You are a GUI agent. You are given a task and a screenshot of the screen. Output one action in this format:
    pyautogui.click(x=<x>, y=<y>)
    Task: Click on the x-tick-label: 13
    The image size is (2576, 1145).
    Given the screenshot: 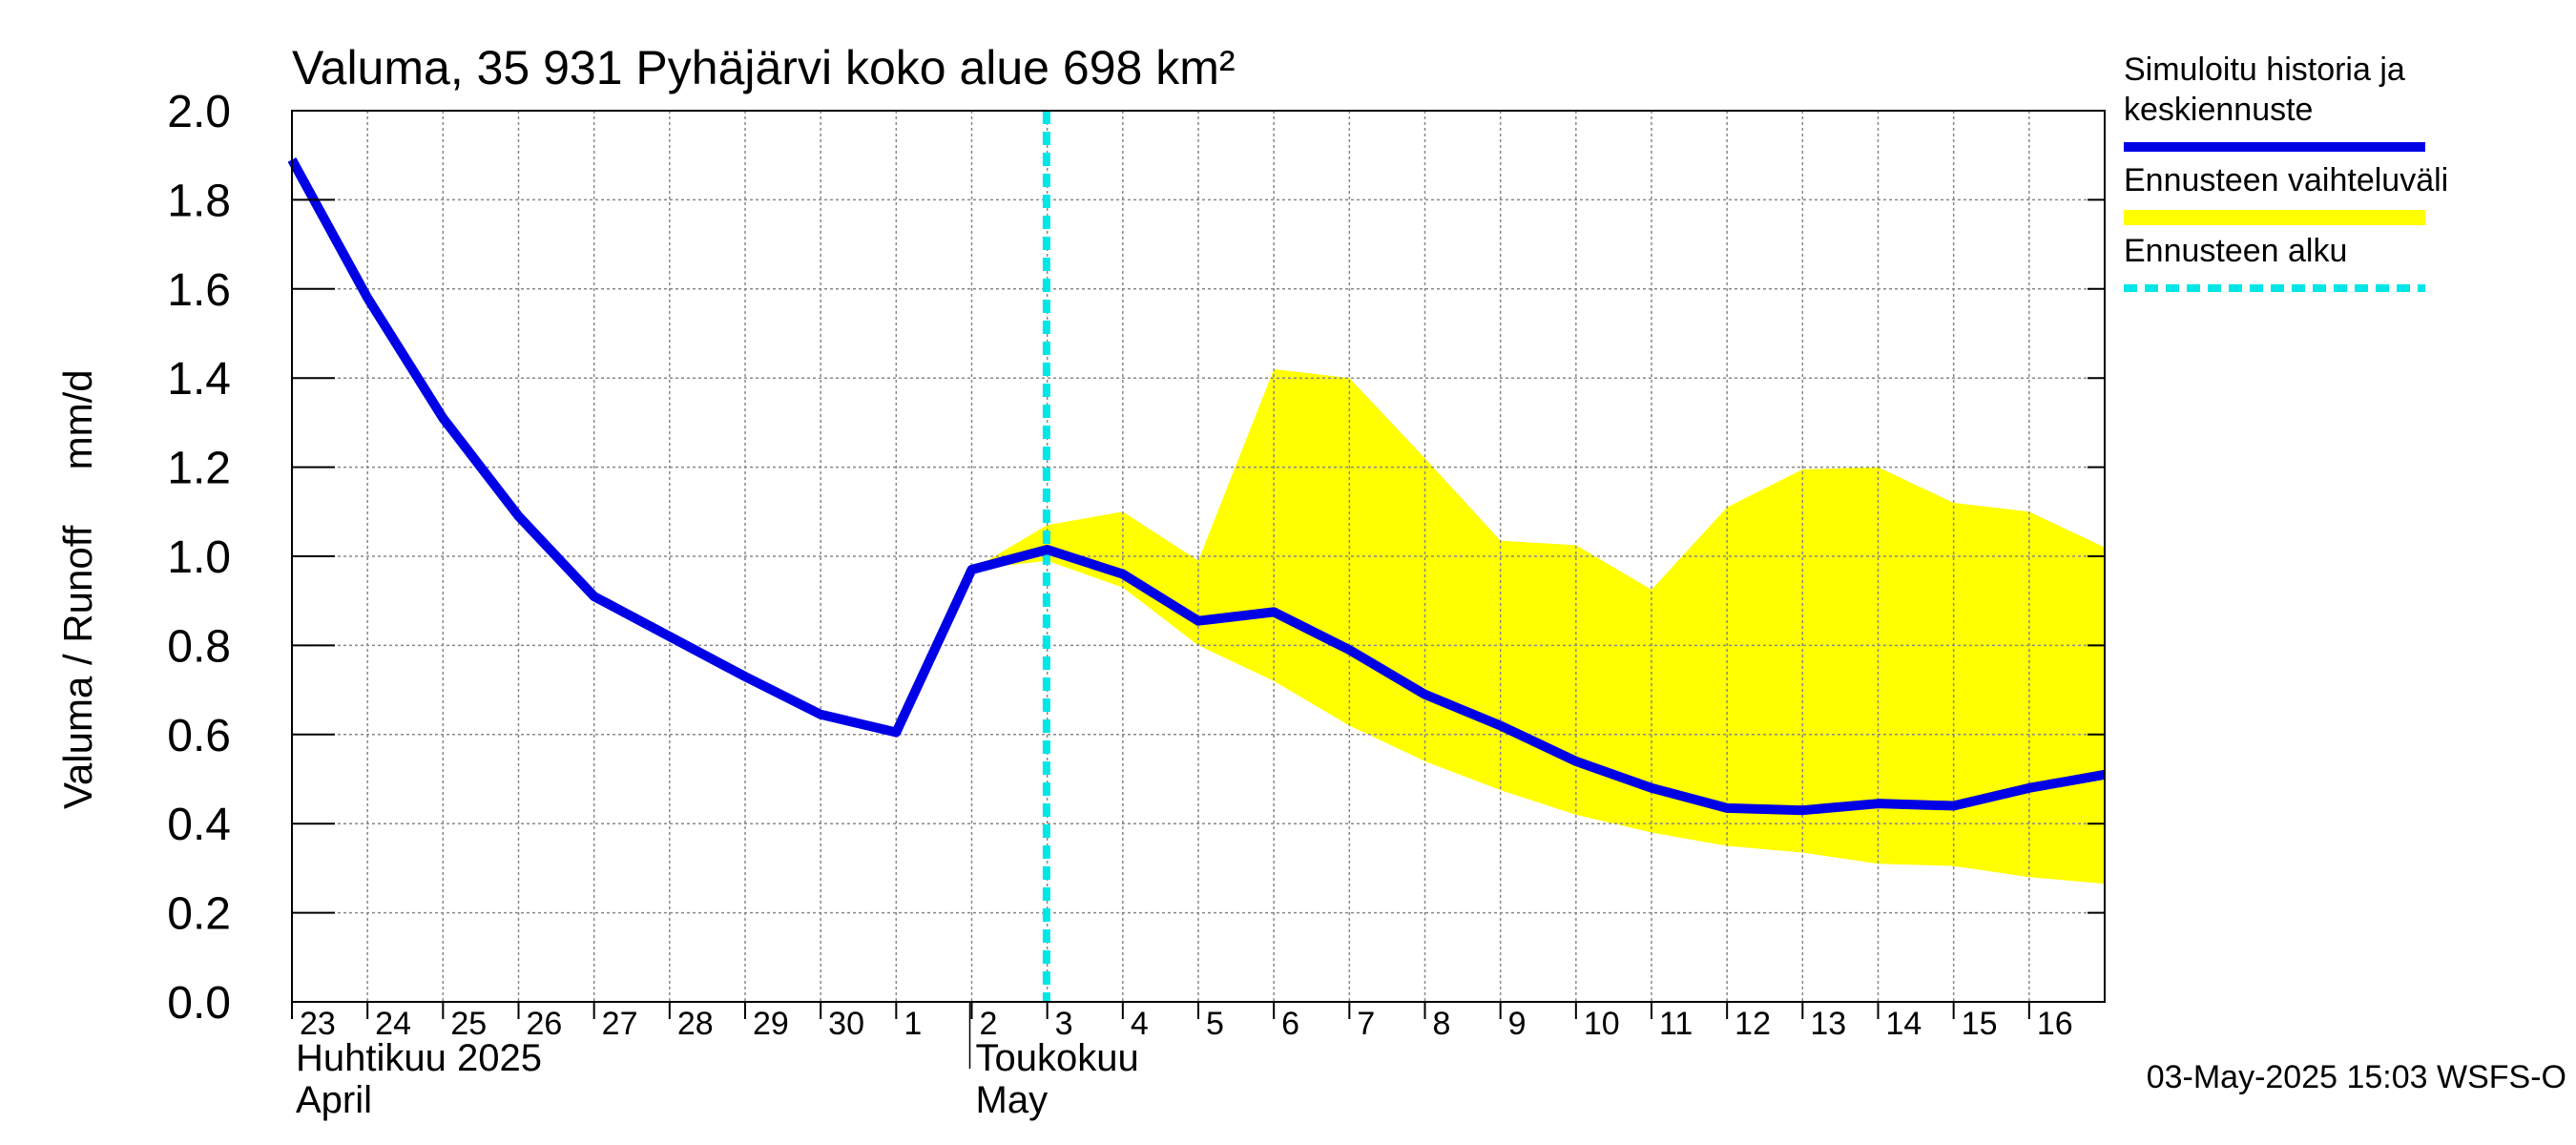 What is the action you would take?
    pyautogui.click(x=1828, y=1024)
    